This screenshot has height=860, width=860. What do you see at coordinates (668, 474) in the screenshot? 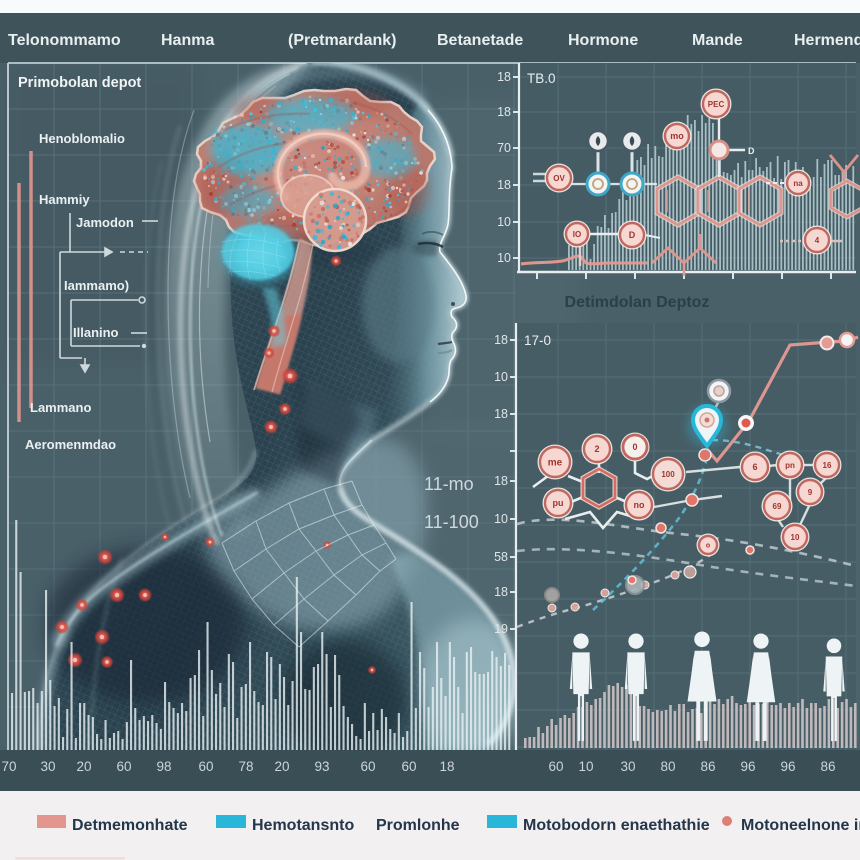
I see `svg-text: 100` at bounding box center [668, 474].